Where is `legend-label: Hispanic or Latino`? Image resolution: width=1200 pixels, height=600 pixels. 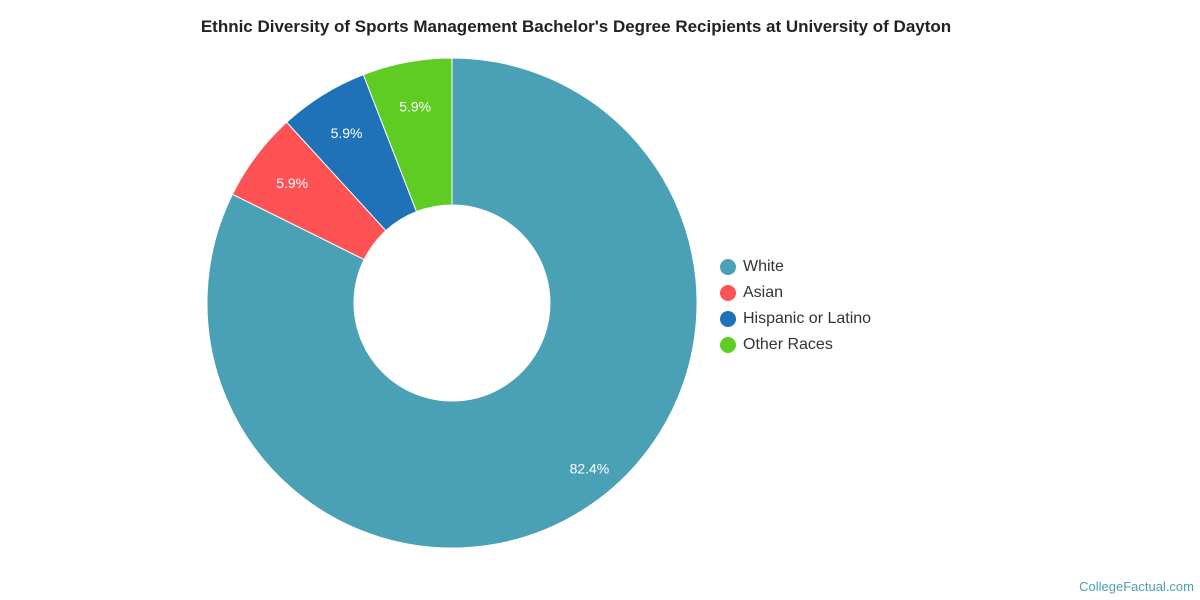
legend-label: Hispanic or Latino is located at coordinates (807, 318).